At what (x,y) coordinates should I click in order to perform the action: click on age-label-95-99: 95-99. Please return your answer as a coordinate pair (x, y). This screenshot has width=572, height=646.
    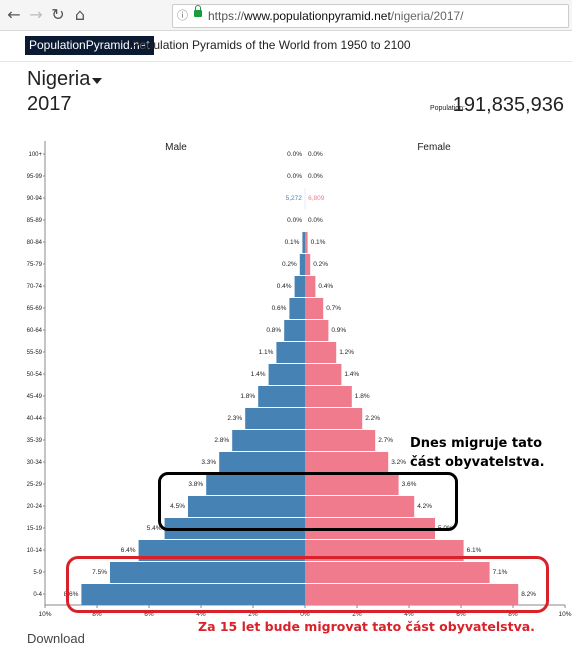
    Looking at the image, I should click on (35, 177).